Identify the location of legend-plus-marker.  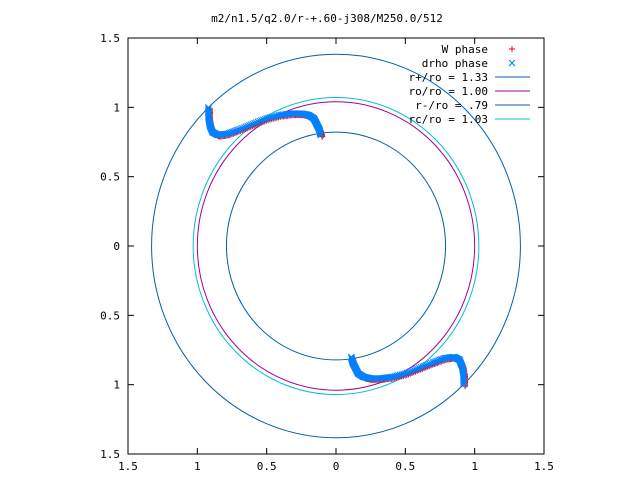
(512, 49).